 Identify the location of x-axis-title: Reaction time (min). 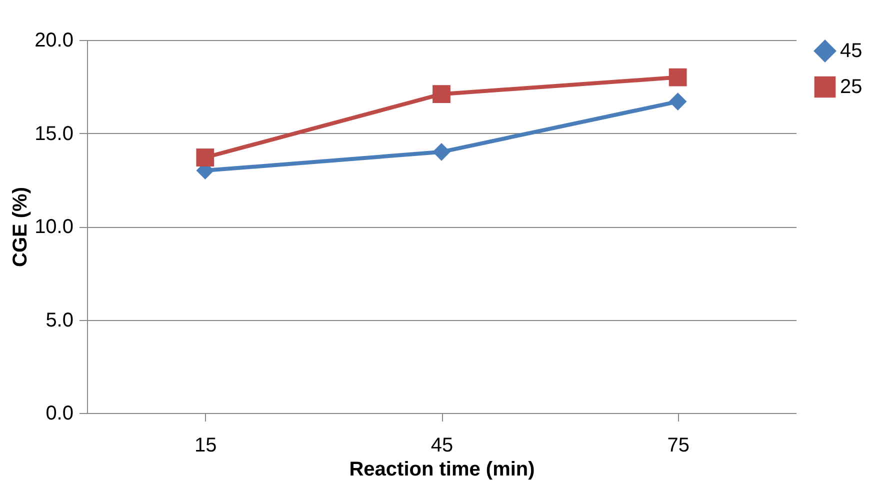
(442, 469).